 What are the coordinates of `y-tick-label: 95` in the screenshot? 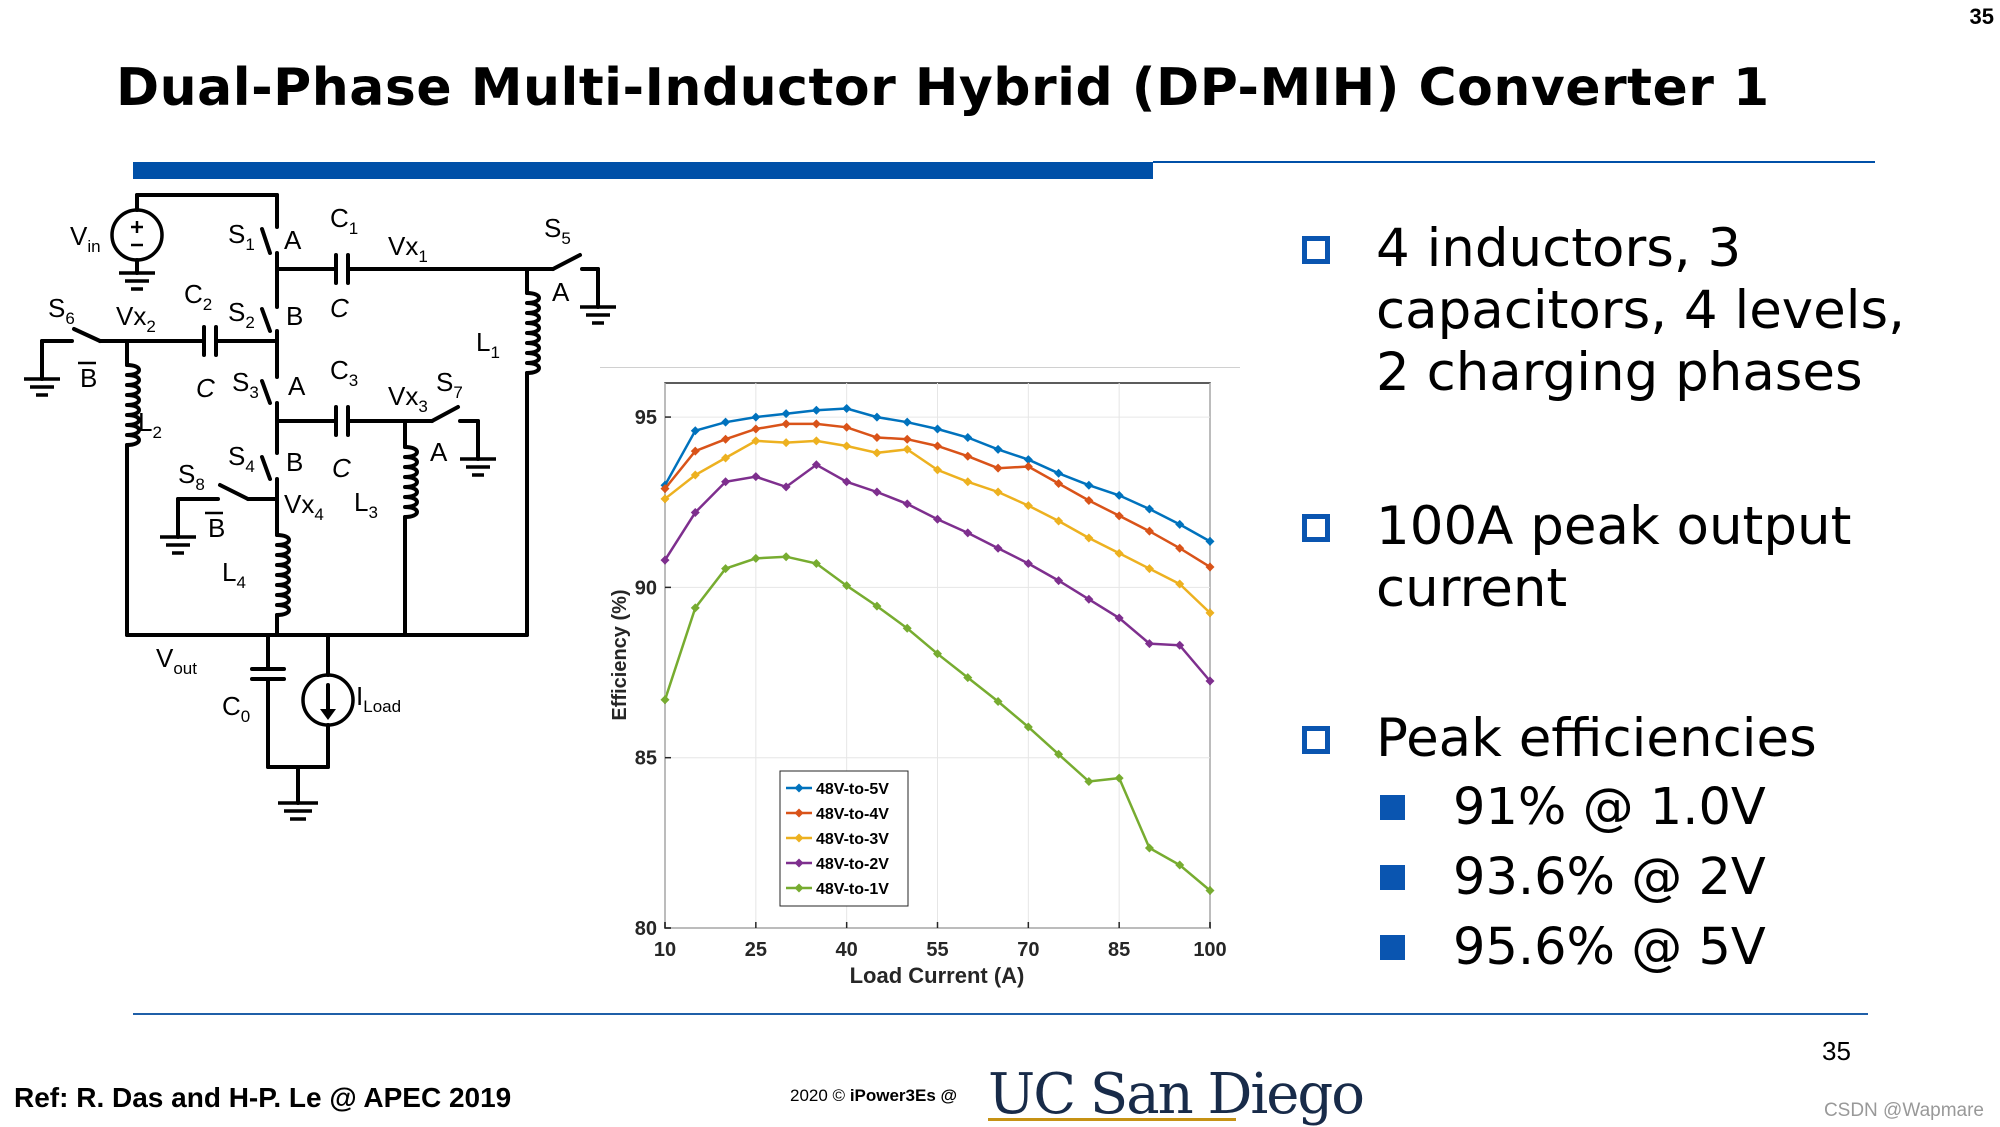 It's located at (646, 418).